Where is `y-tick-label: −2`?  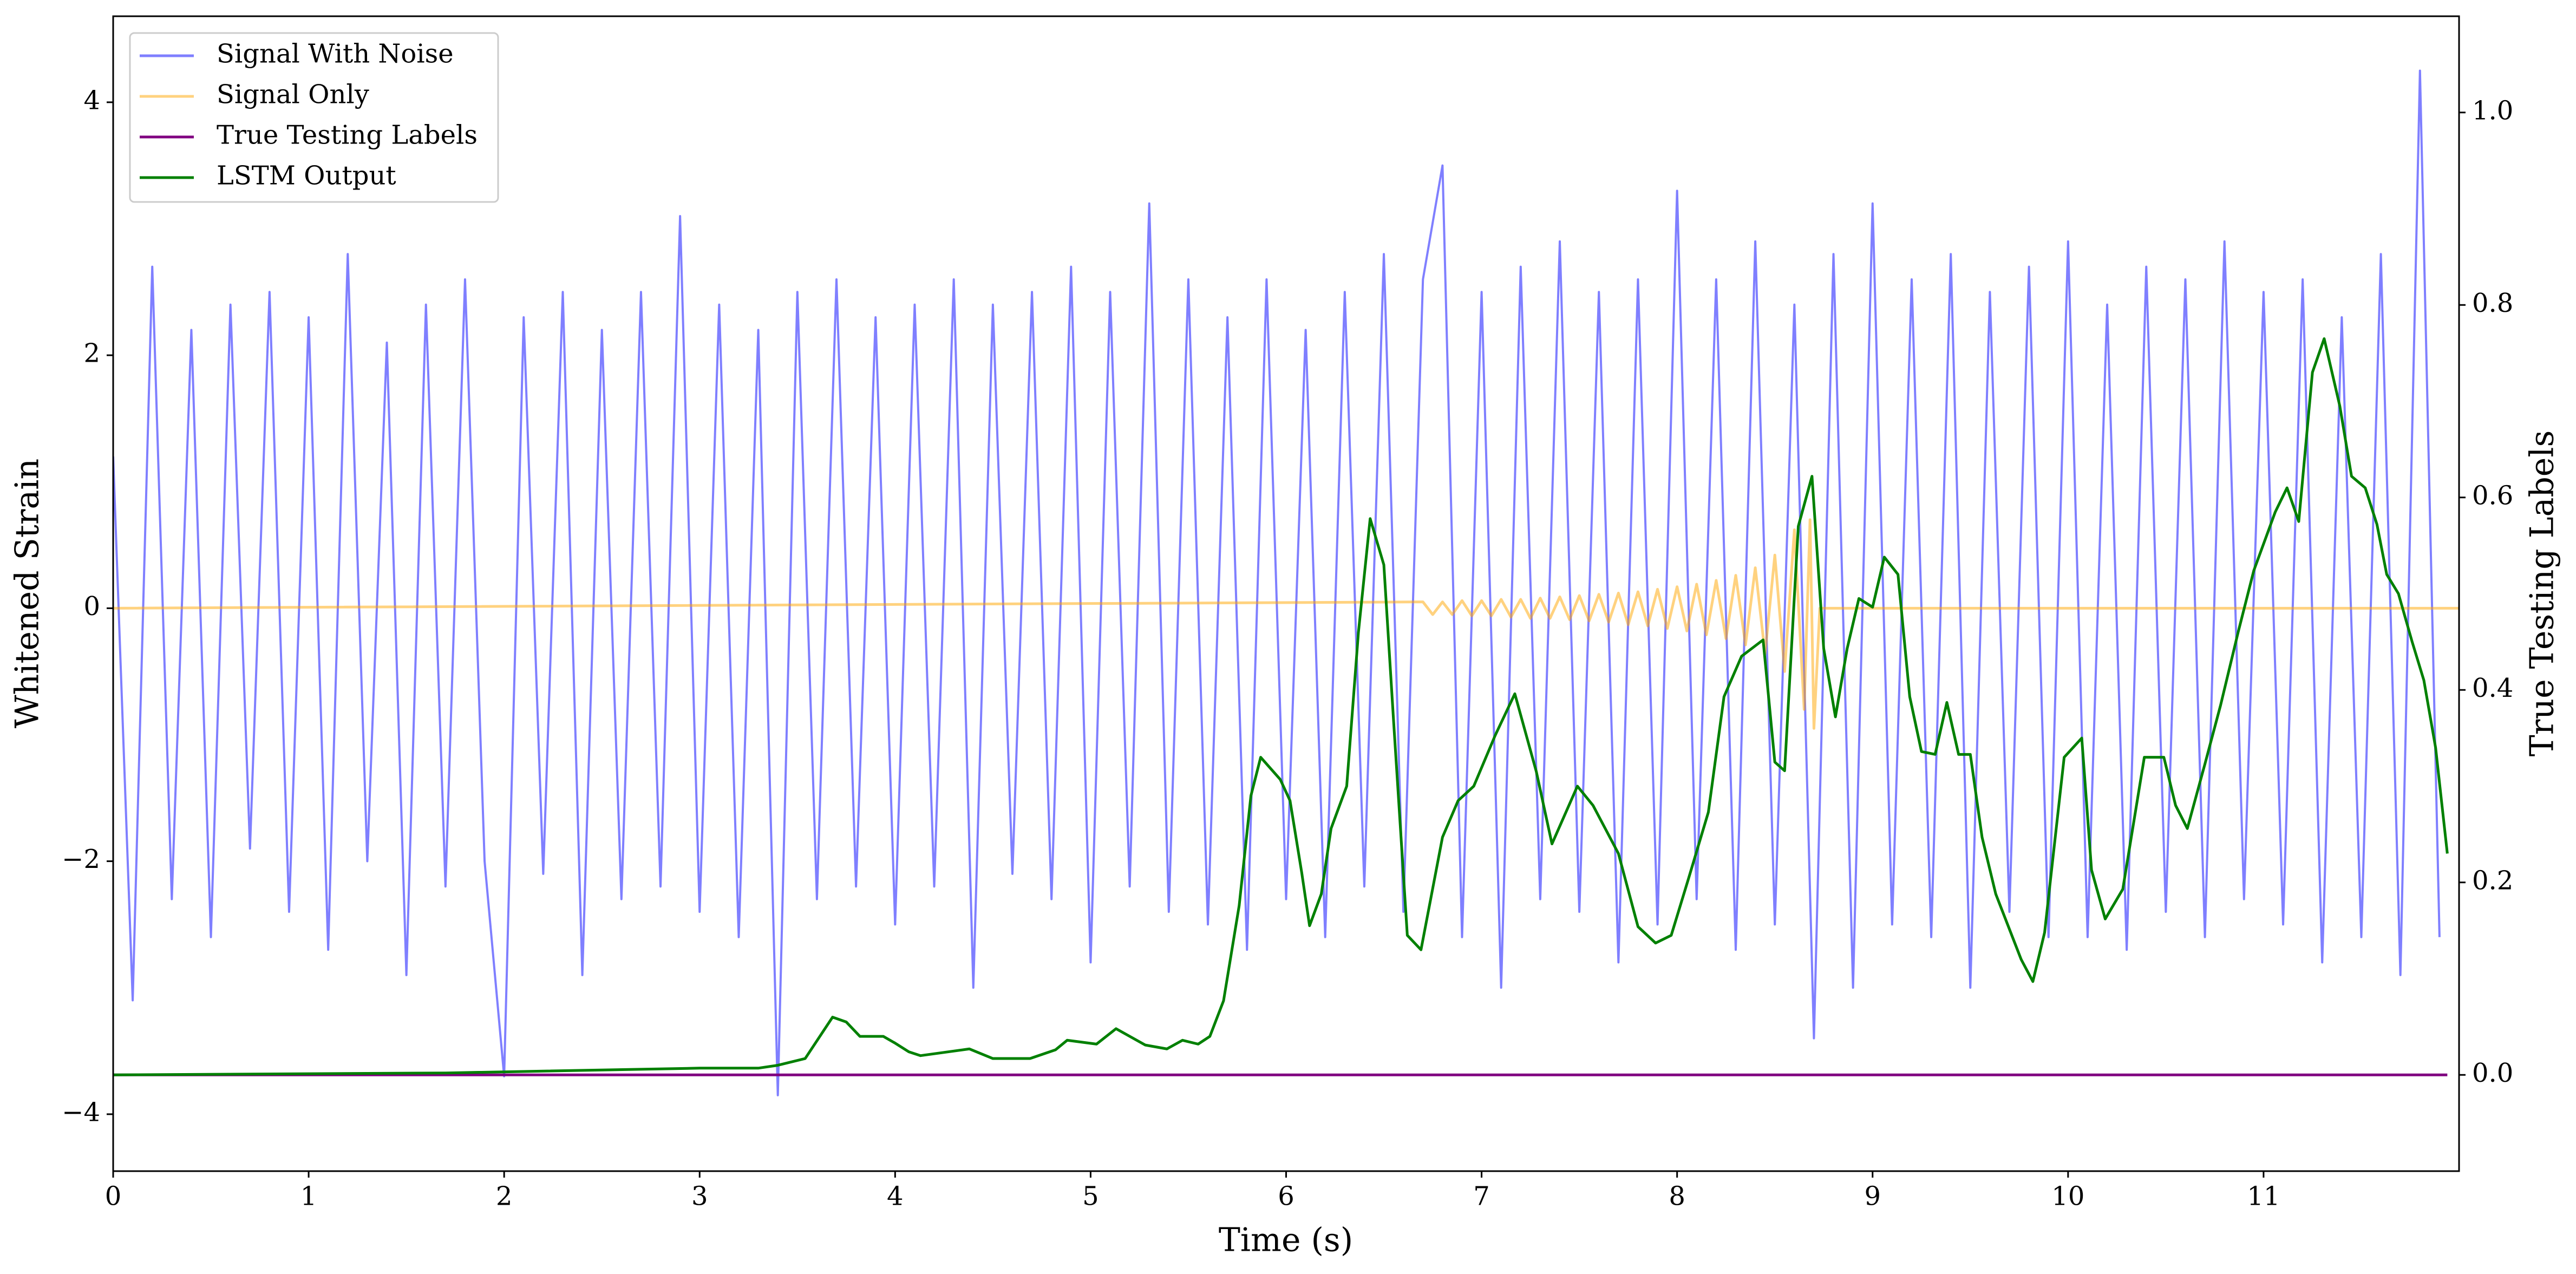 y-tick-label: −2 is located at coordinates (81, 859).